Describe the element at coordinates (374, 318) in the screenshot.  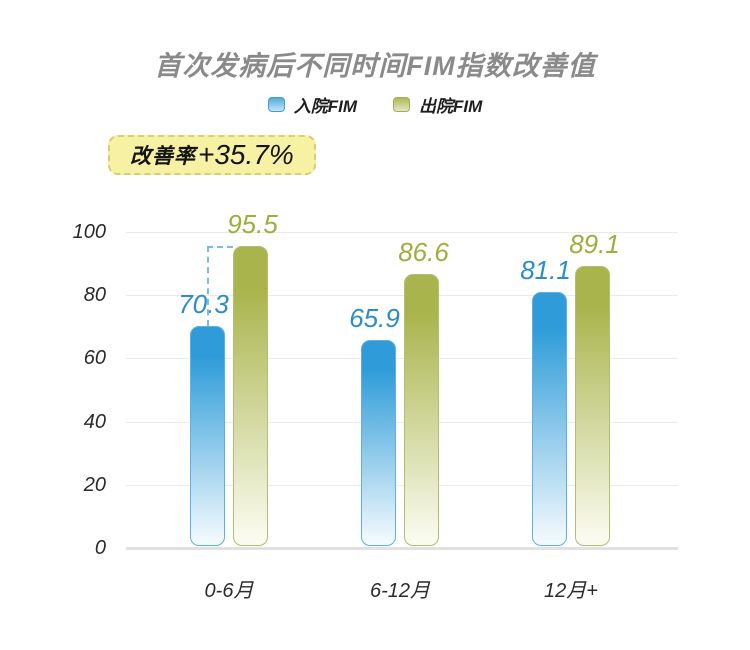
I see `bar-value-label: 65.9` at that location.